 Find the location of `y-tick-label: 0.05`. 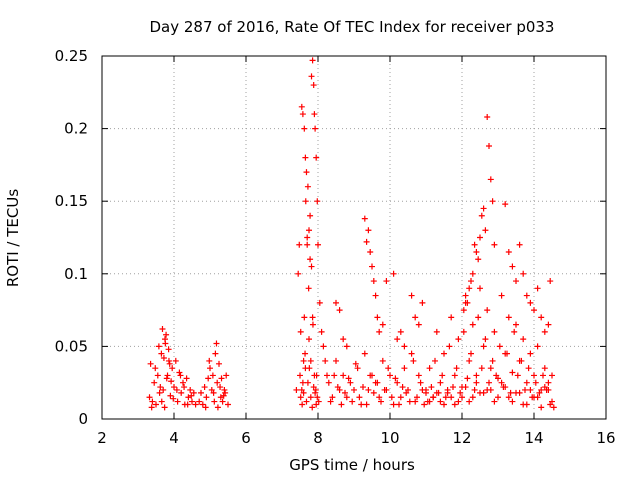

y-tick-label: 0.05 is located at coordinates (71, 346).